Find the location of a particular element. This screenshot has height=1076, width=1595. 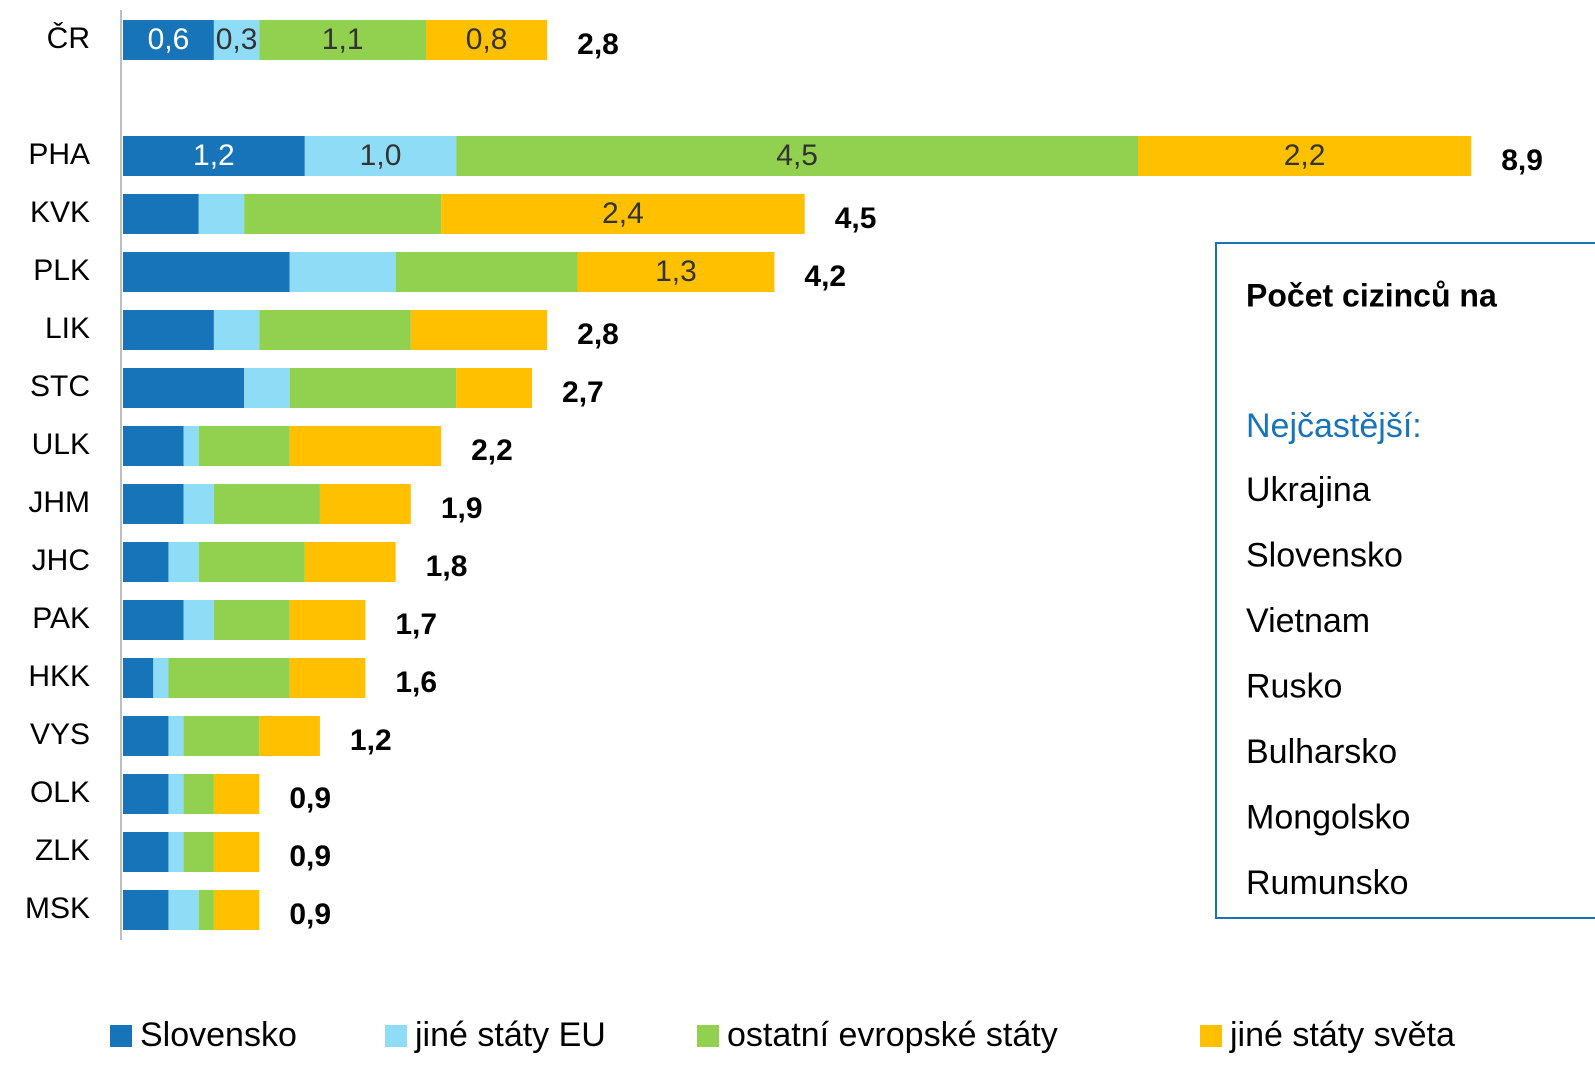

total-label: 4,2 is located at coordinates (825, 276).